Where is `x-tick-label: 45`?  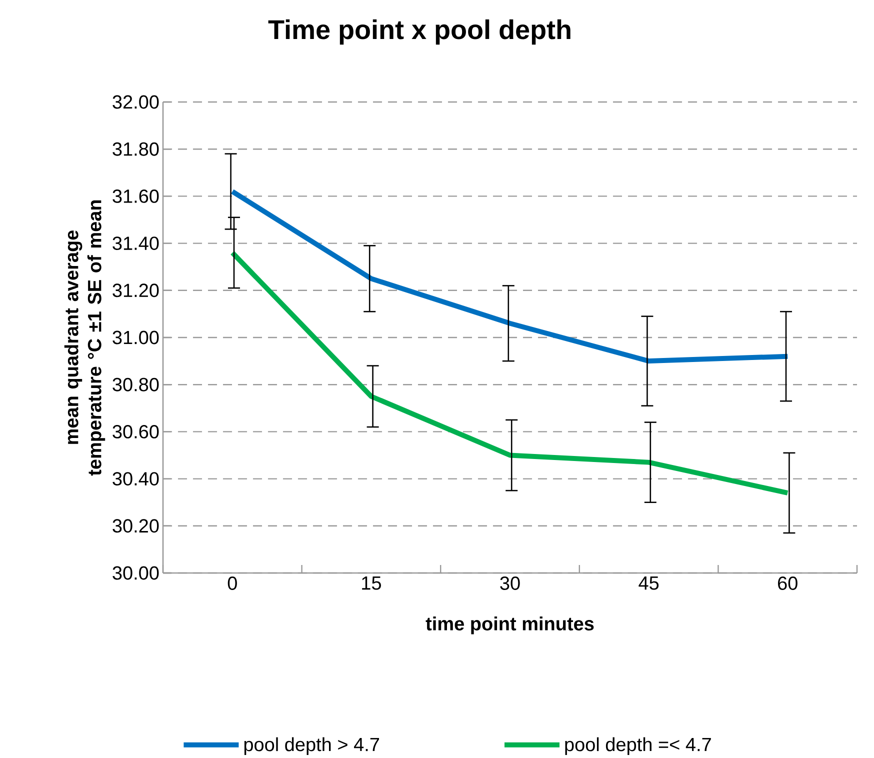
x-tick-label: 45 is located at coordinates (648, 583).